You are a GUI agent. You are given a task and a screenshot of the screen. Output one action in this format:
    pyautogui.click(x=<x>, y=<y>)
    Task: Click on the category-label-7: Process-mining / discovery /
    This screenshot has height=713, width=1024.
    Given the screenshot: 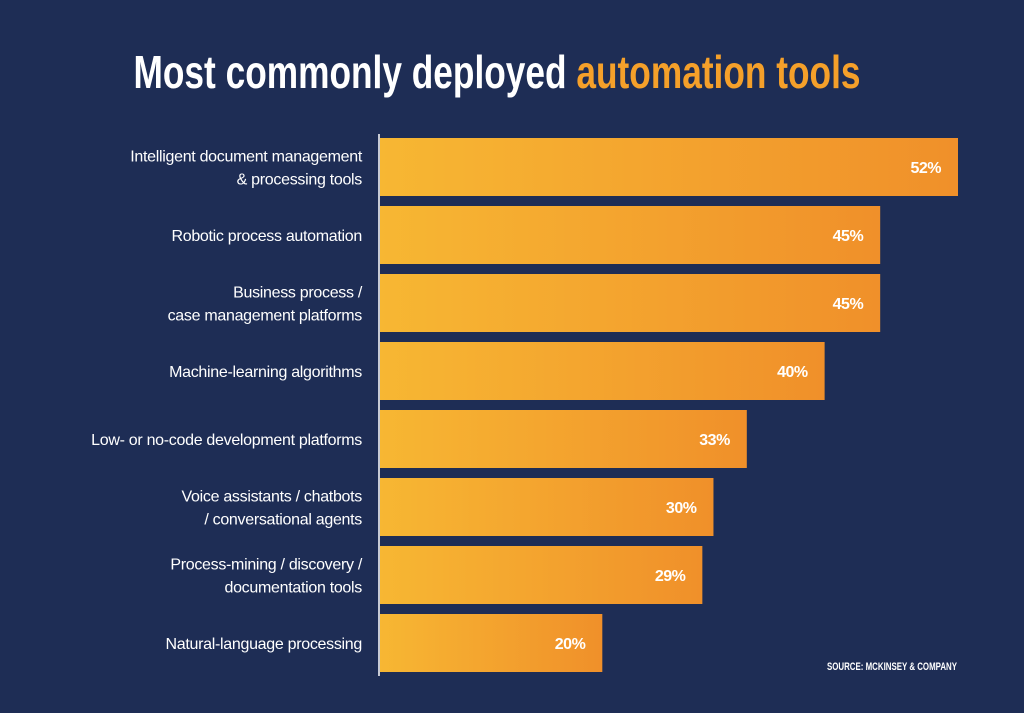 What is the action you would take?
    pyautogui.click(x=266, y=565)
    